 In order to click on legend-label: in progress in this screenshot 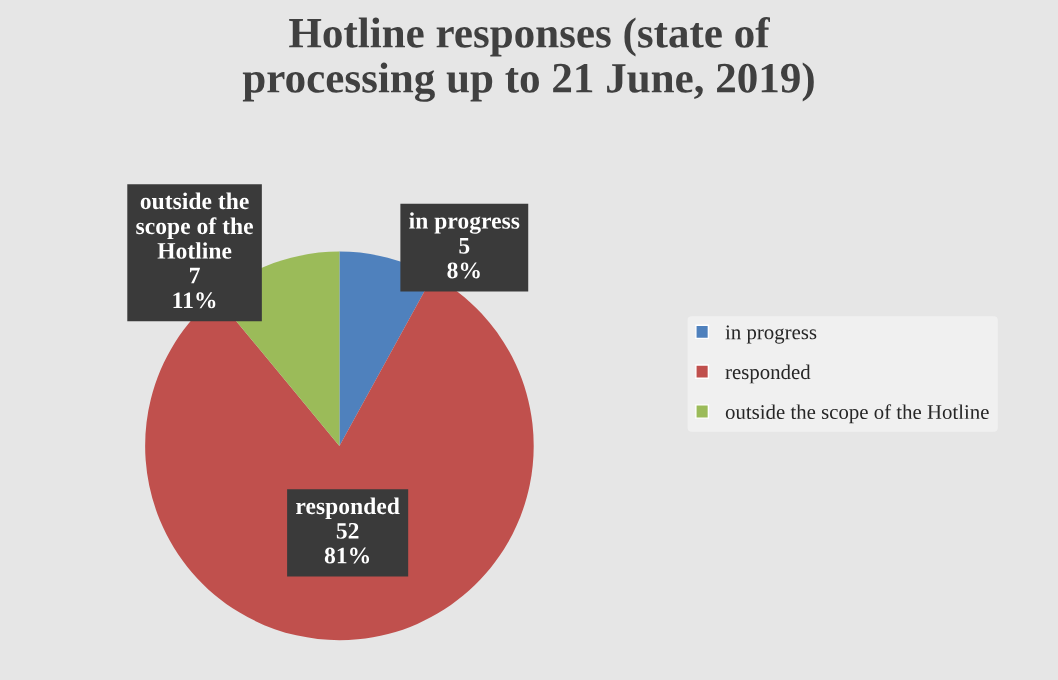, I will do `click(771, 334)`.